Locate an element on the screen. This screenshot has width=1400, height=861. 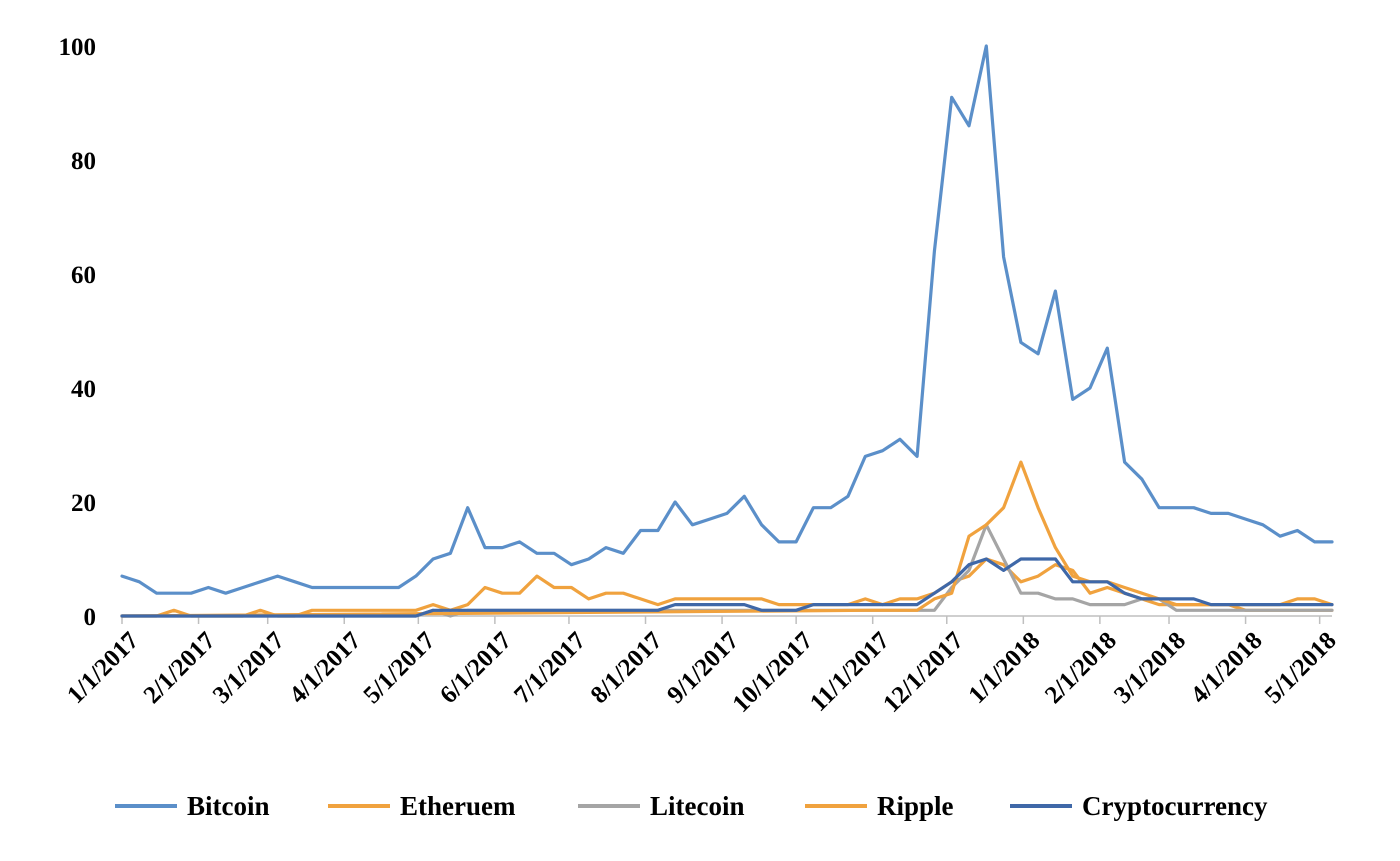
x-tick-label: 4/1/2017 is located at coordinates (325, 668).